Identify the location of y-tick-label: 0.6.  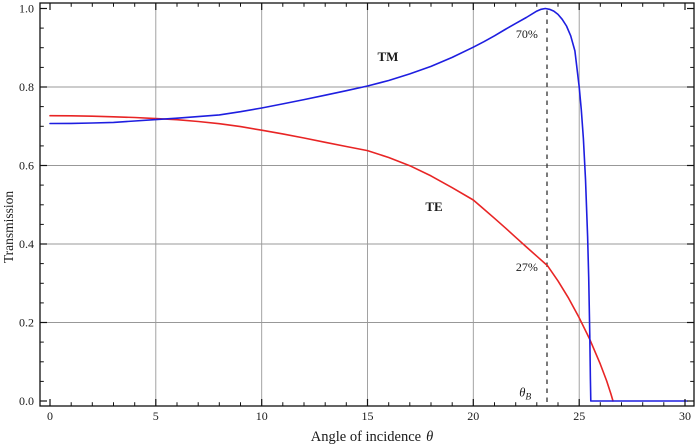
(26, 166).